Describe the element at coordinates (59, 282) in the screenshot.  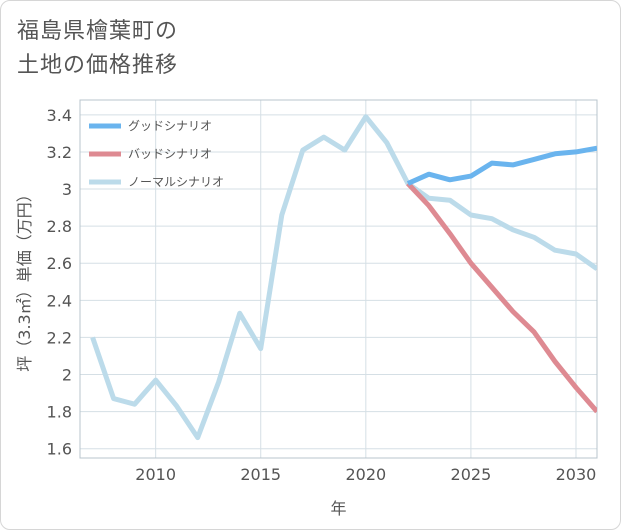
I see `y-axis-ticks: 1.6 1.8 2 2.2 2.4 2.6 2.8 3 3.2 3.4` at that location.